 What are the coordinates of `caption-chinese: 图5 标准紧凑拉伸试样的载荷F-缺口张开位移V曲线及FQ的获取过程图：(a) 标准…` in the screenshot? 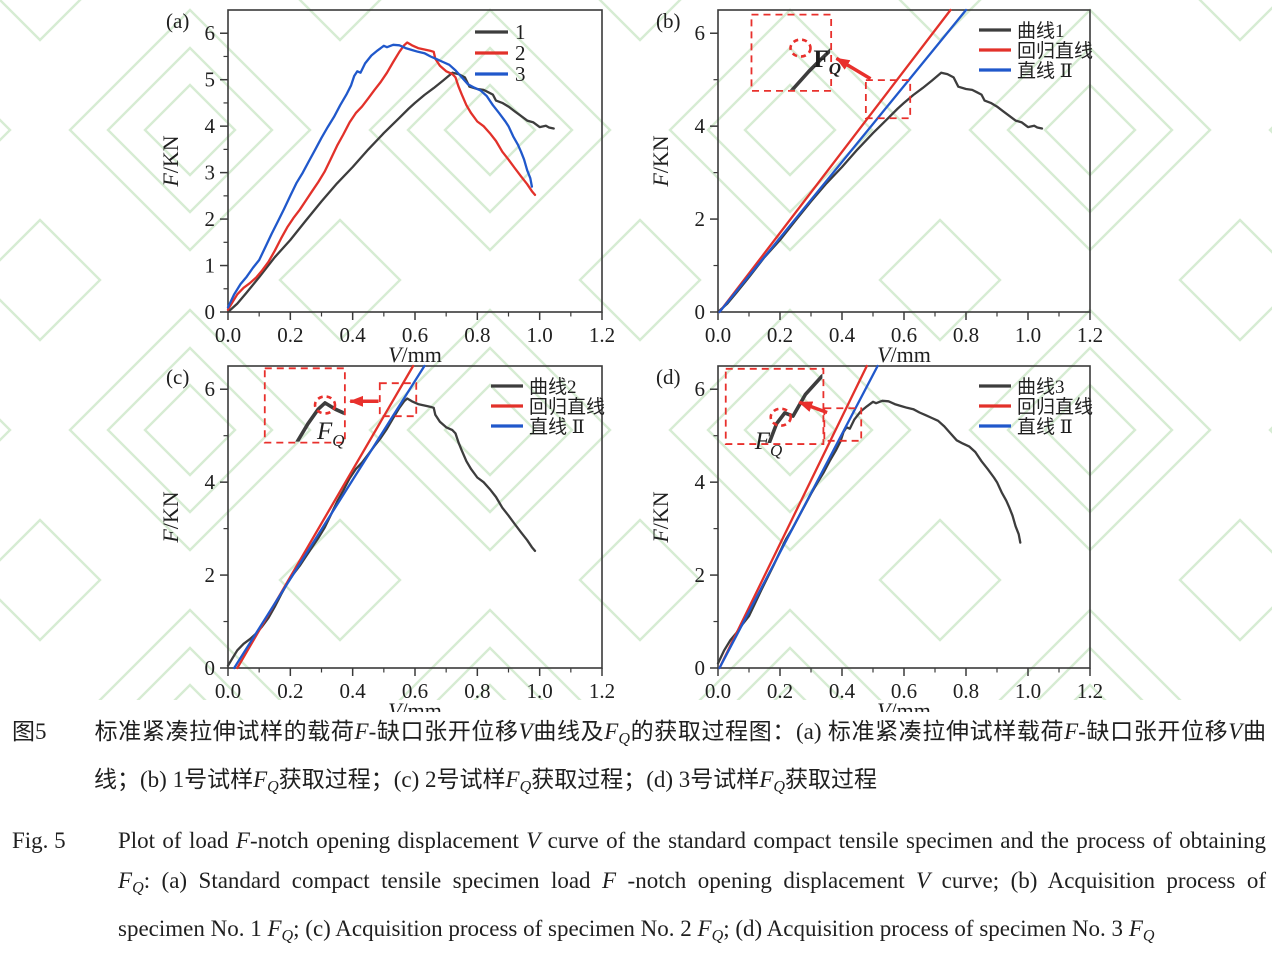 It's located at (639, 759).